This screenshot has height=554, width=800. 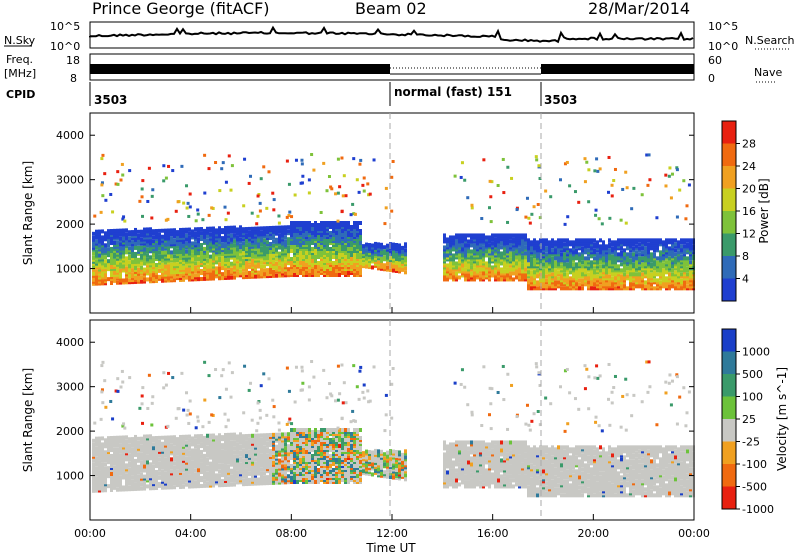 I want to click on freq-label: Freq., so click(x=19, y=59).